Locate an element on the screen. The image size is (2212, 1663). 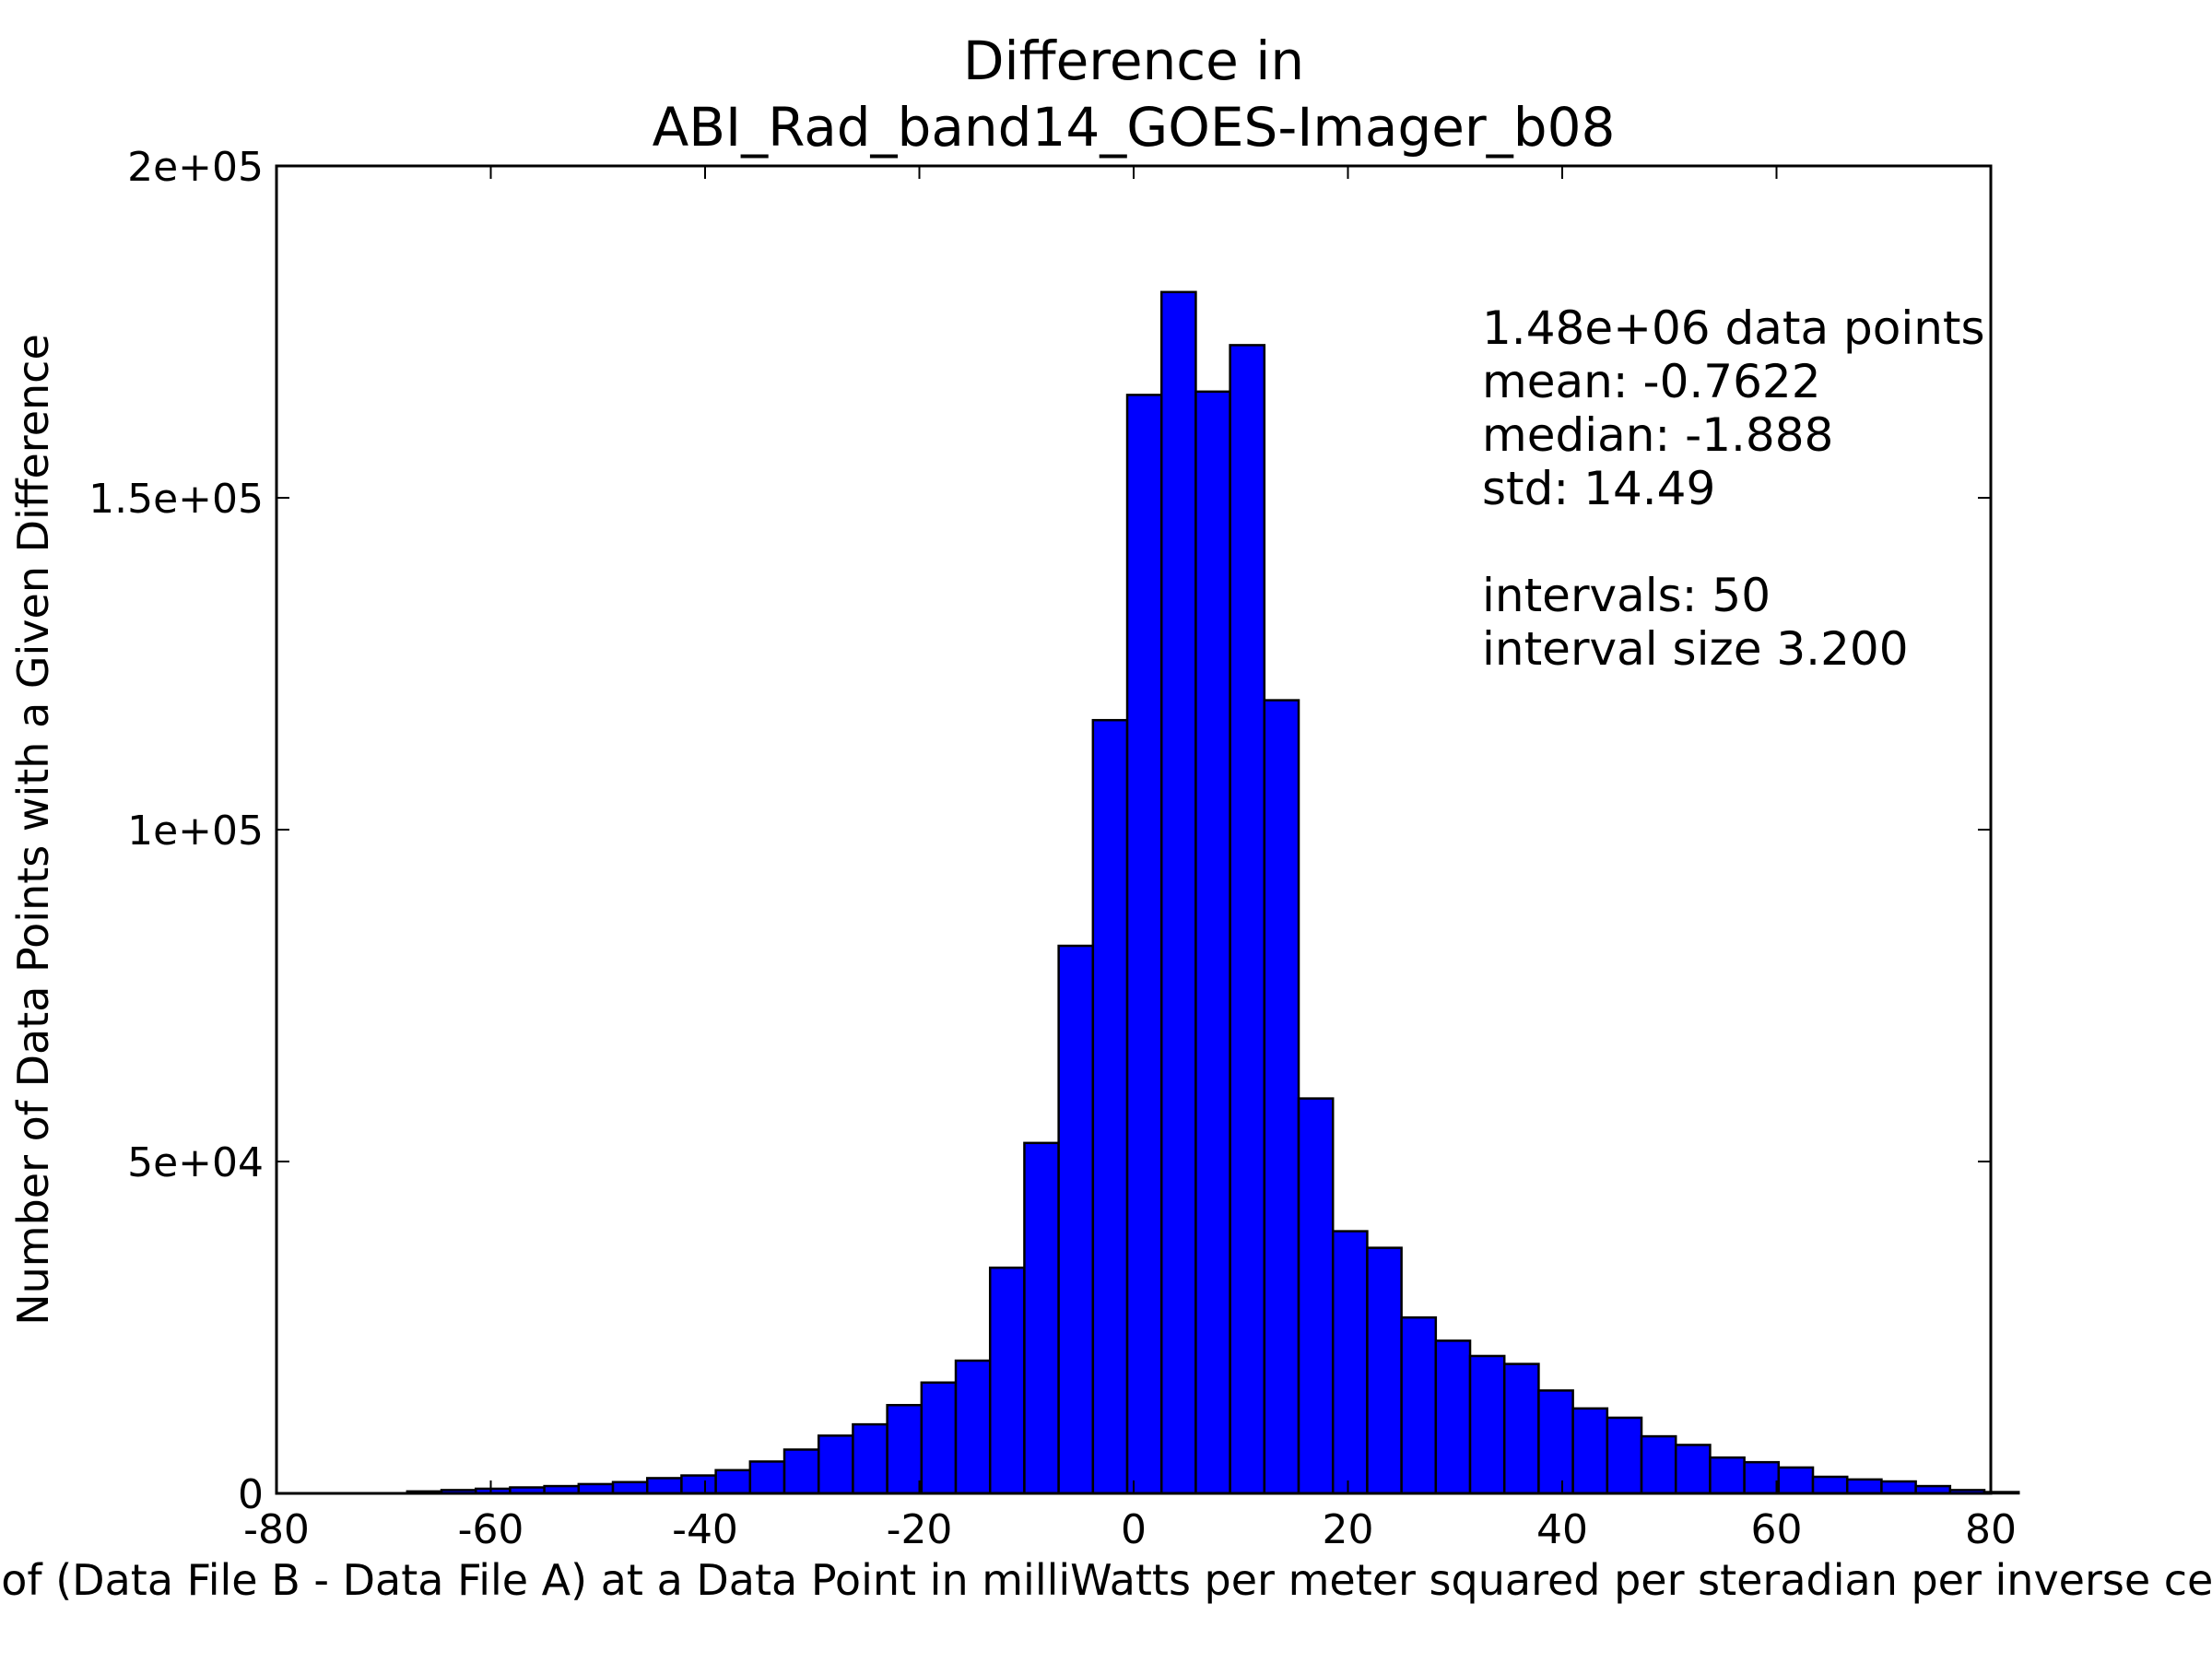
stats-line-interval-size: interval size 3.200 is located at coordinates (1695, 649).